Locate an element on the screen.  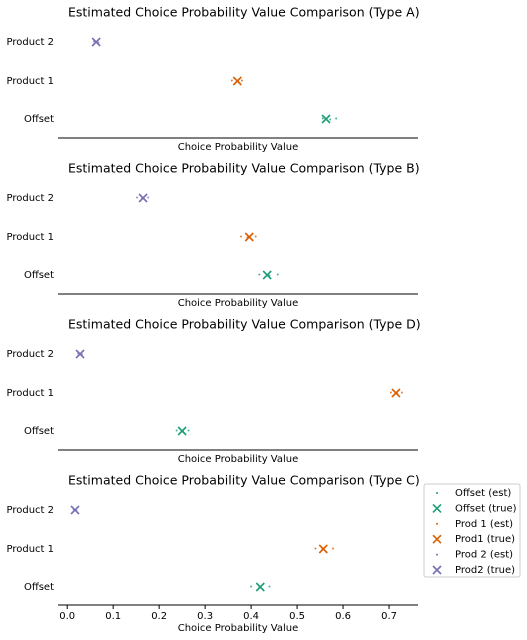
legend-box is located at coordinates (472, 530).